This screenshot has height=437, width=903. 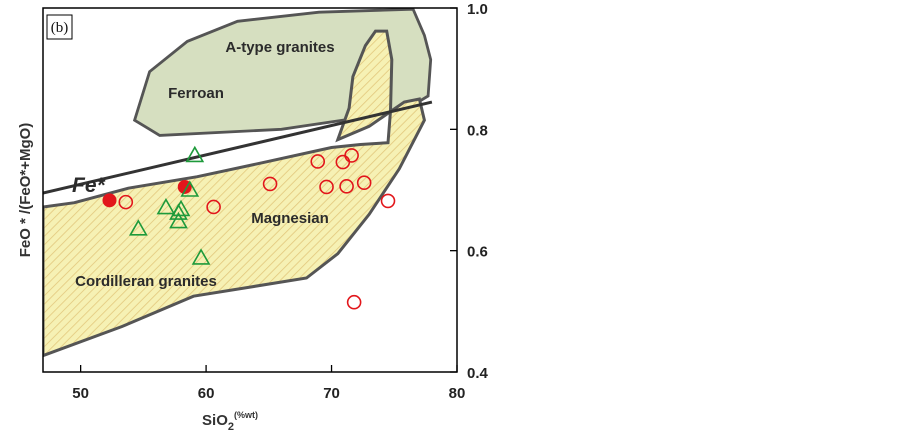 I want to click on x-tick-label-0: 50, so click(x=80, y=393).